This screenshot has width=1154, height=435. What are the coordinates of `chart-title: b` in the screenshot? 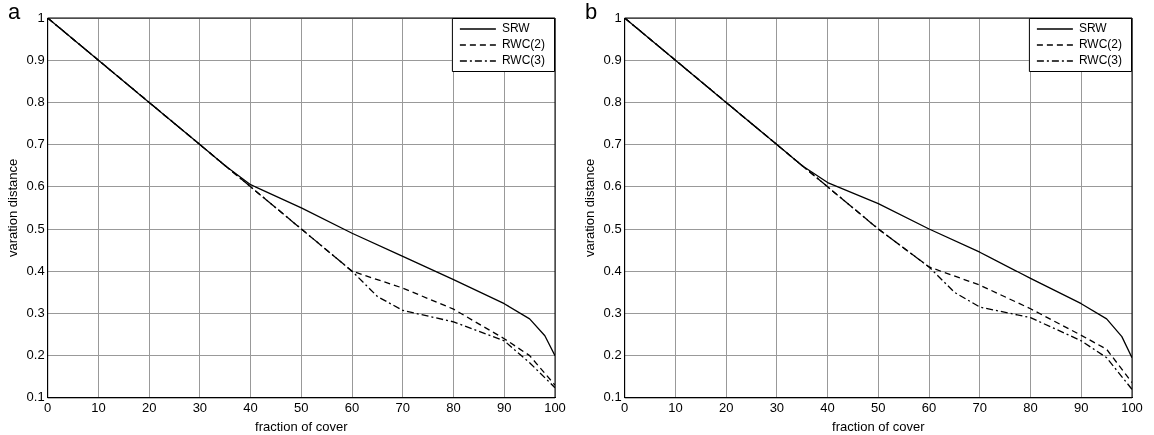 It's located at (591, 12).